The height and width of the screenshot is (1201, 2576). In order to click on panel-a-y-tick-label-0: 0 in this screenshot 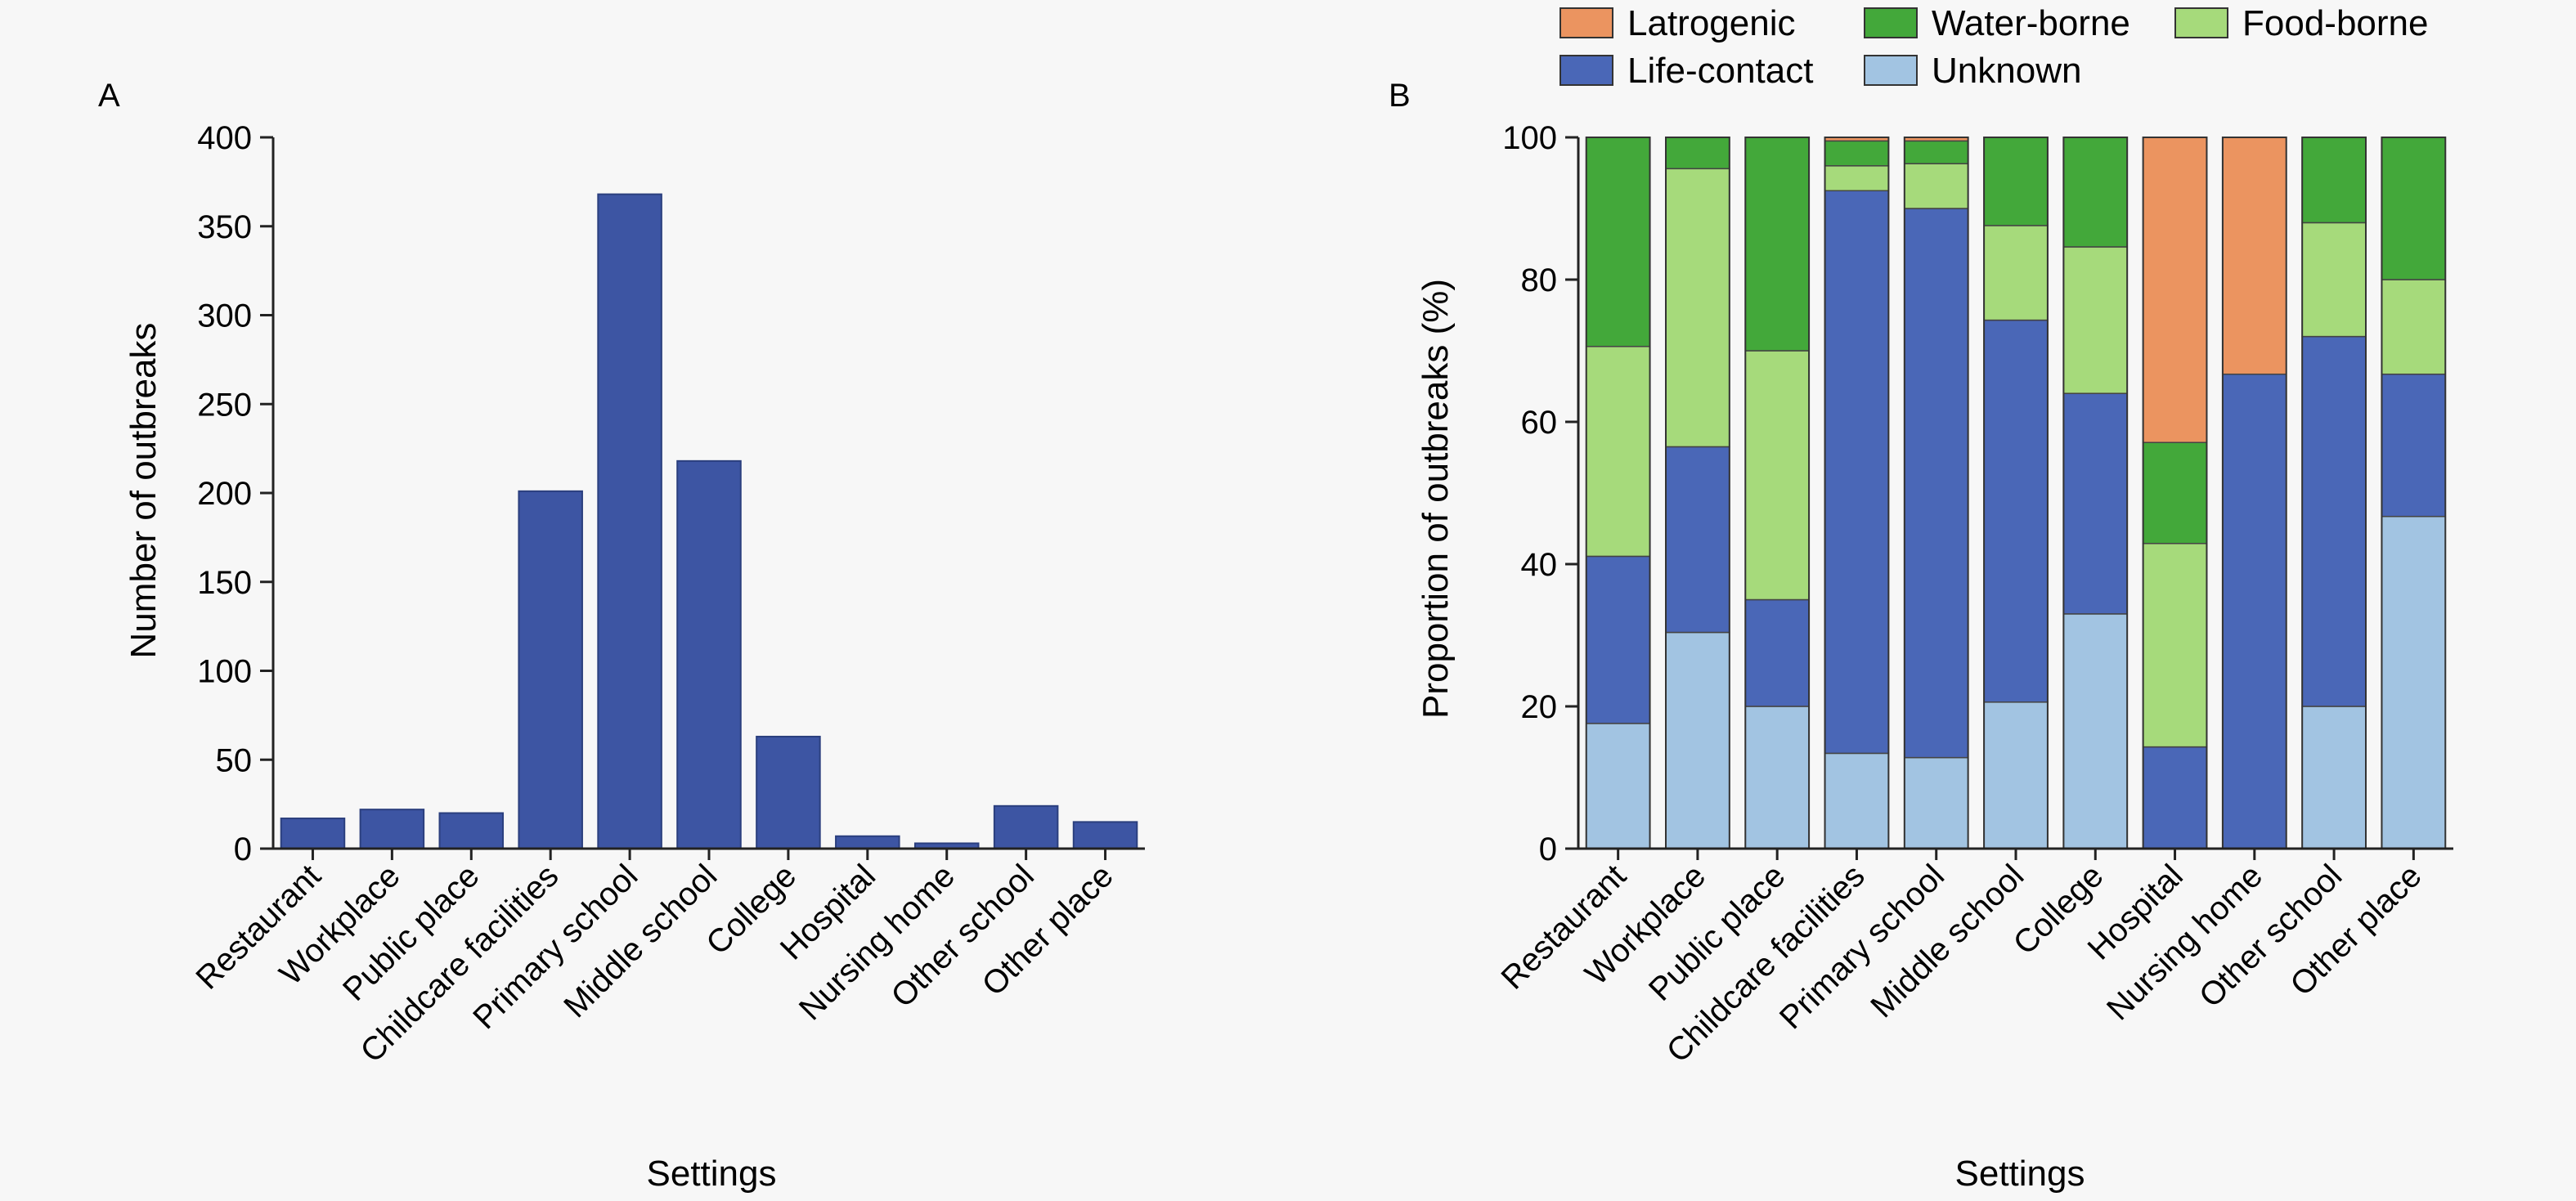, I will do `click(243, 849)`.